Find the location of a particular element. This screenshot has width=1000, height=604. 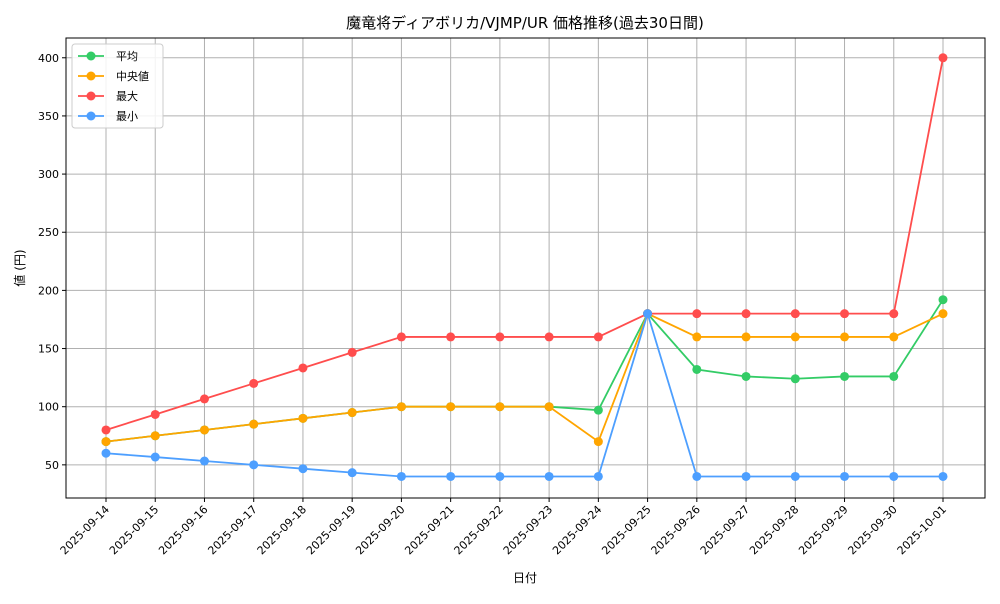

legend-label: 最小 is located at coordinates (127, 116).